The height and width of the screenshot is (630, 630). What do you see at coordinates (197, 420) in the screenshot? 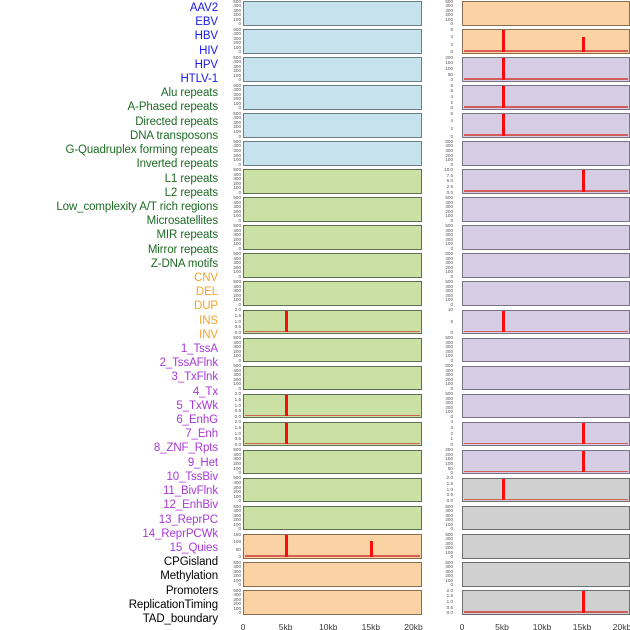
I see `row-label: 6_EnhG` at bounding box center [197, 420].